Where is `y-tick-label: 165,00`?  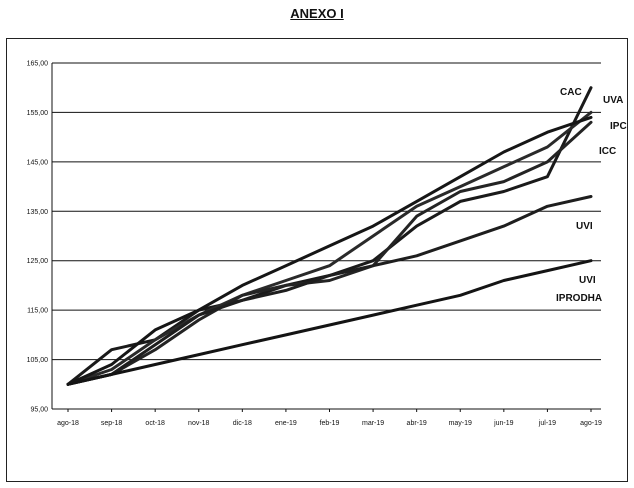 y-tick-label: 165,00 is located at coordinates (38, 64).